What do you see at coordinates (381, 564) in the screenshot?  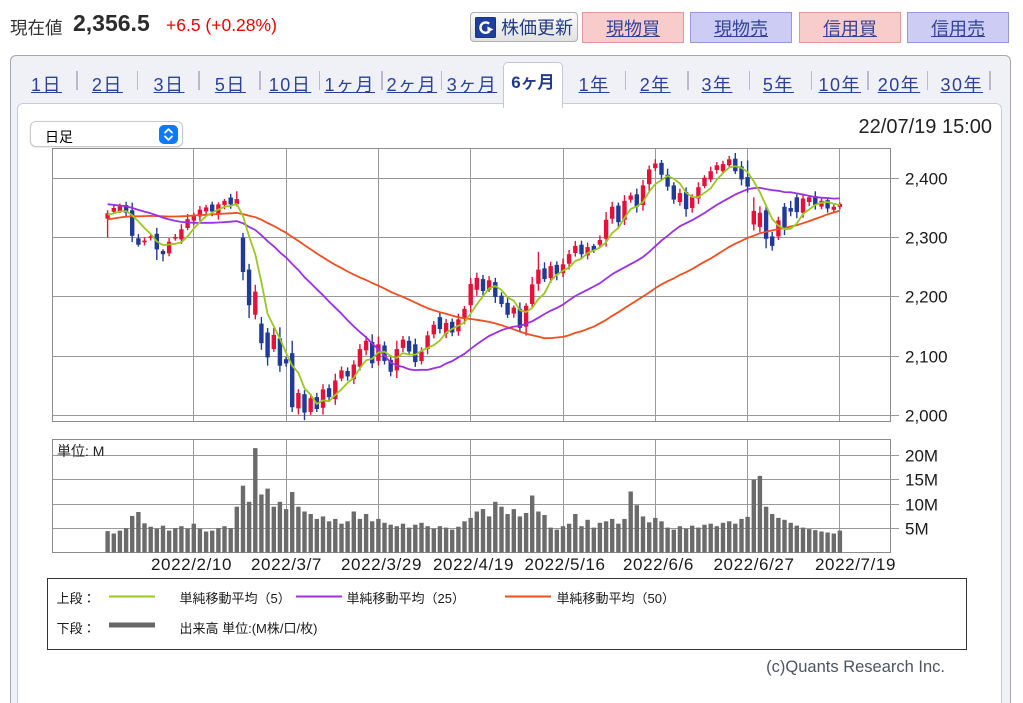 I see `svg-text: 2022/3/29` at bounding box center [381, 564].